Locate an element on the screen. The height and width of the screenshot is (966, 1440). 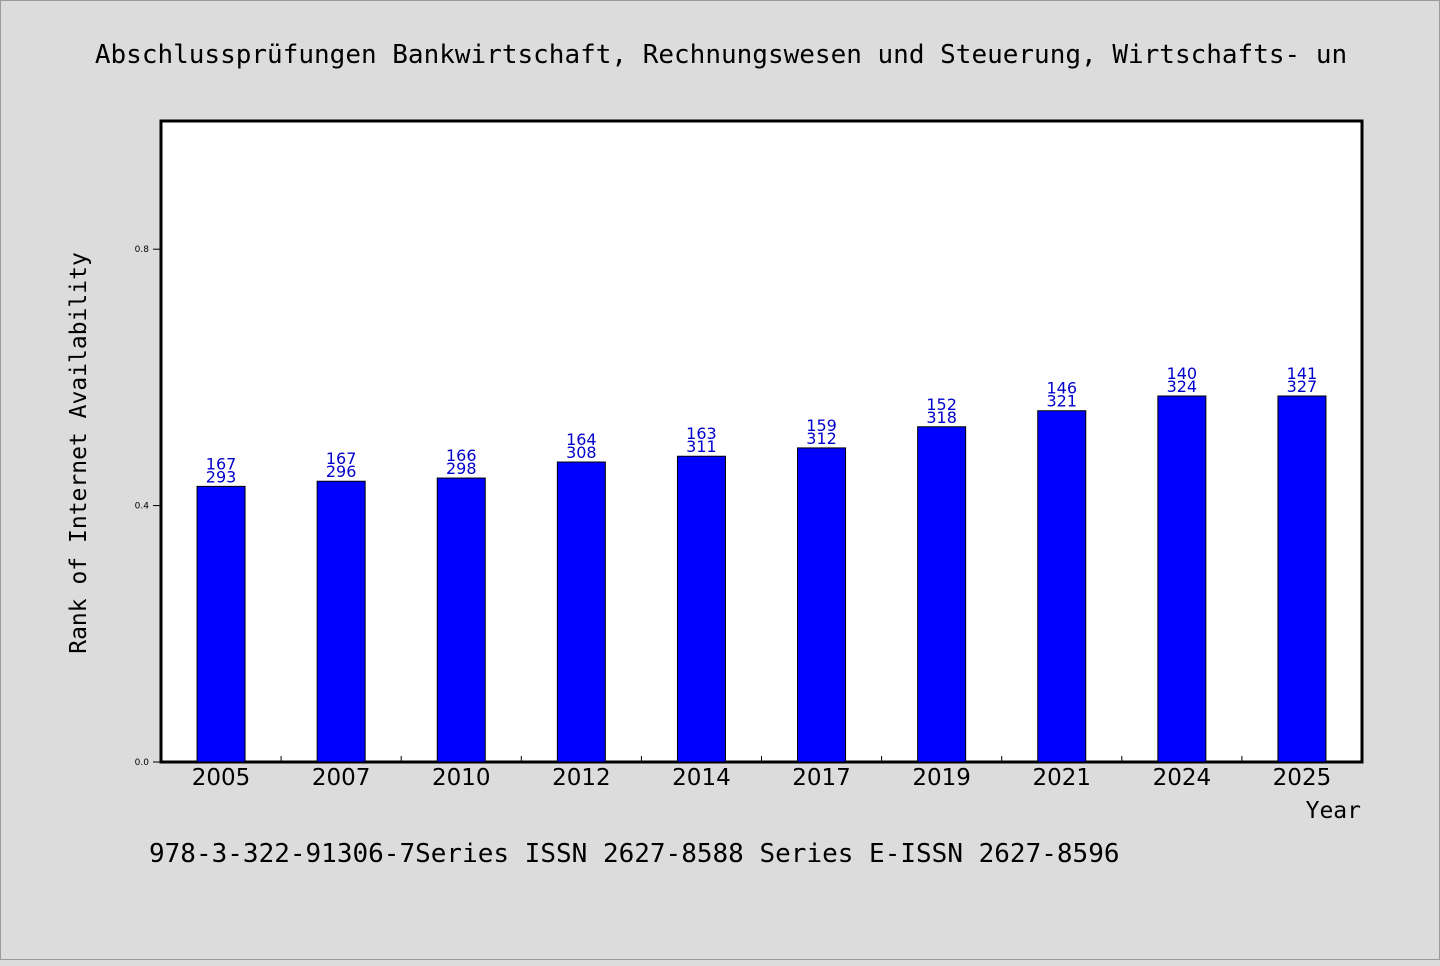
x-tick-label: 2007 is located at coordinates (341, 778).